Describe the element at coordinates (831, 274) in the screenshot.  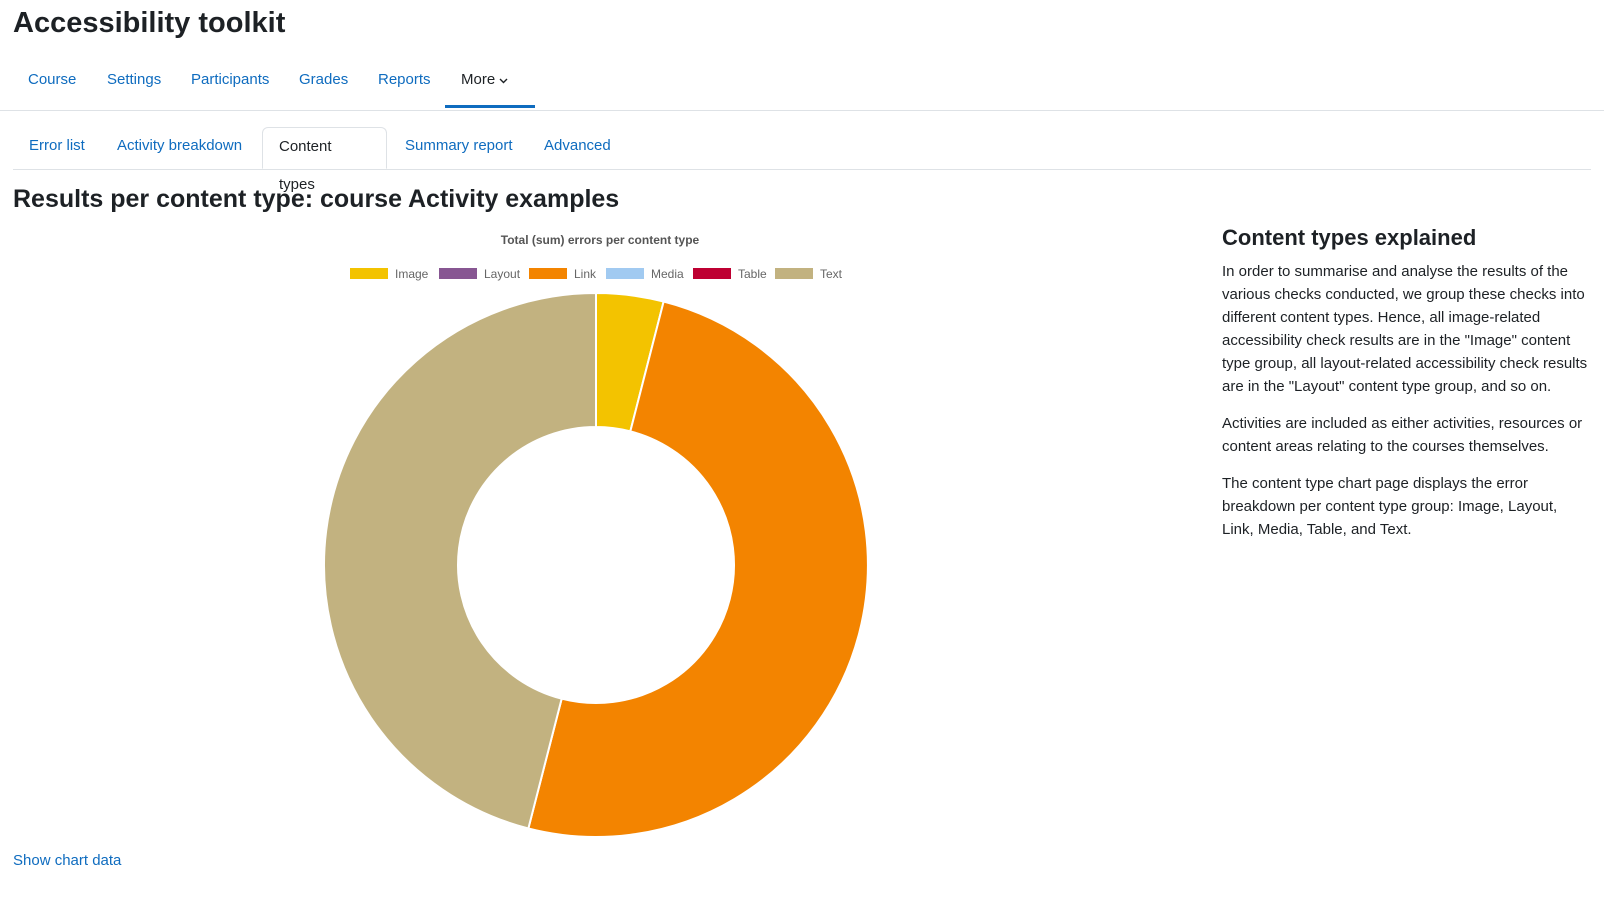
I see `legend-label-text: Text` at that location.